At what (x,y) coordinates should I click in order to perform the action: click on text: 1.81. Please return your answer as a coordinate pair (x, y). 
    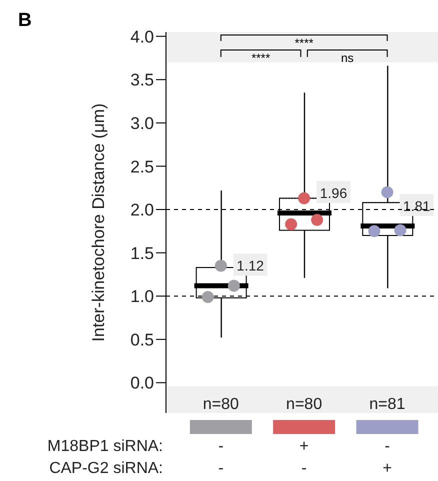
    Looking at the image, I should click on (416, 206).